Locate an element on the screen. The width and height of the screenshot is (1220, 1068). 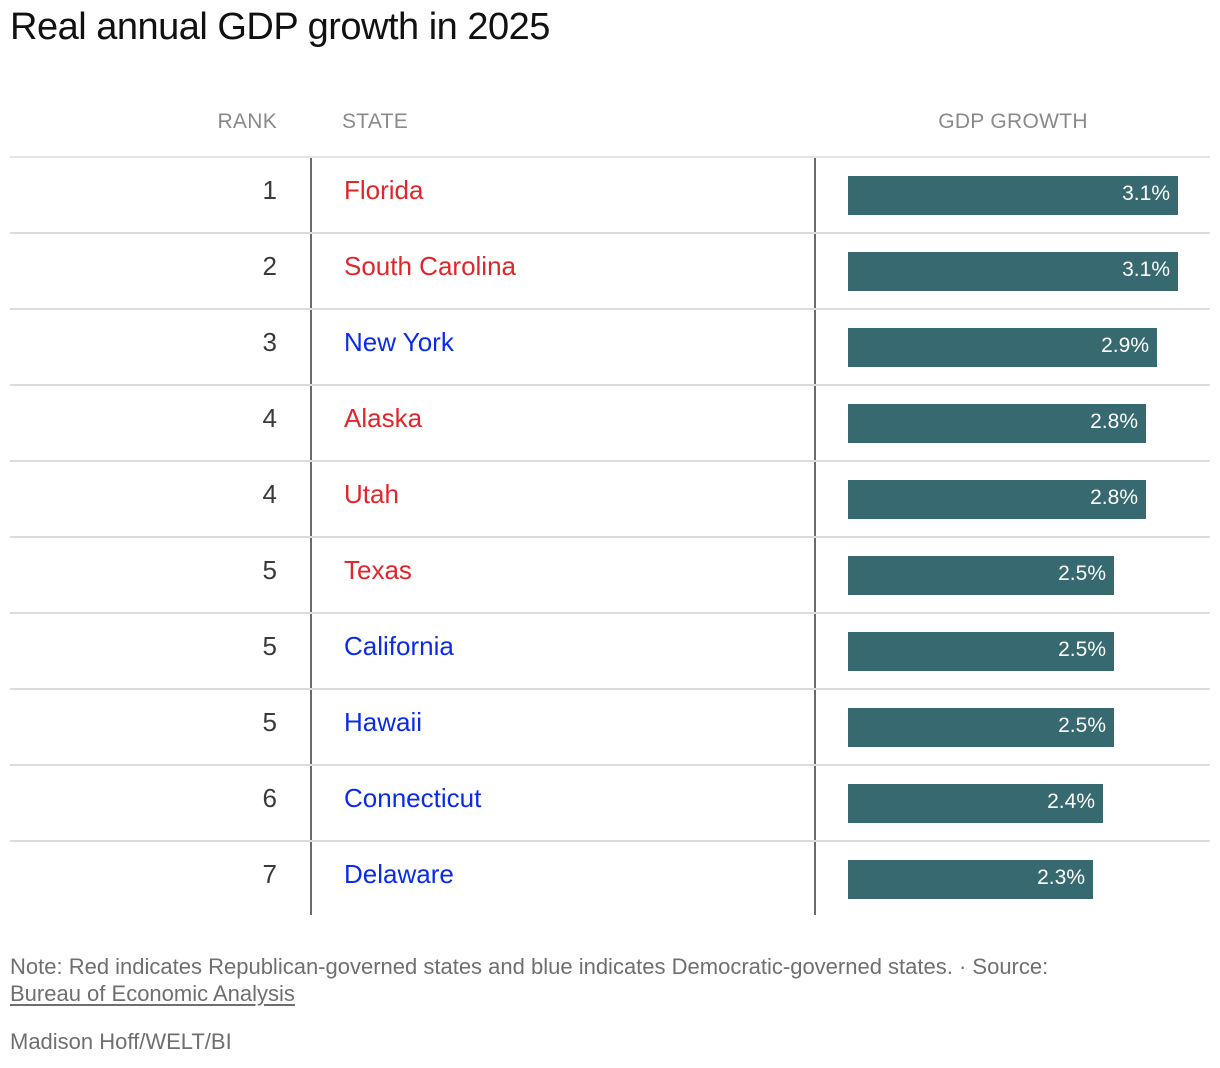
table-row: 4 Utah 2.8% is located at coordinates (610, 500).